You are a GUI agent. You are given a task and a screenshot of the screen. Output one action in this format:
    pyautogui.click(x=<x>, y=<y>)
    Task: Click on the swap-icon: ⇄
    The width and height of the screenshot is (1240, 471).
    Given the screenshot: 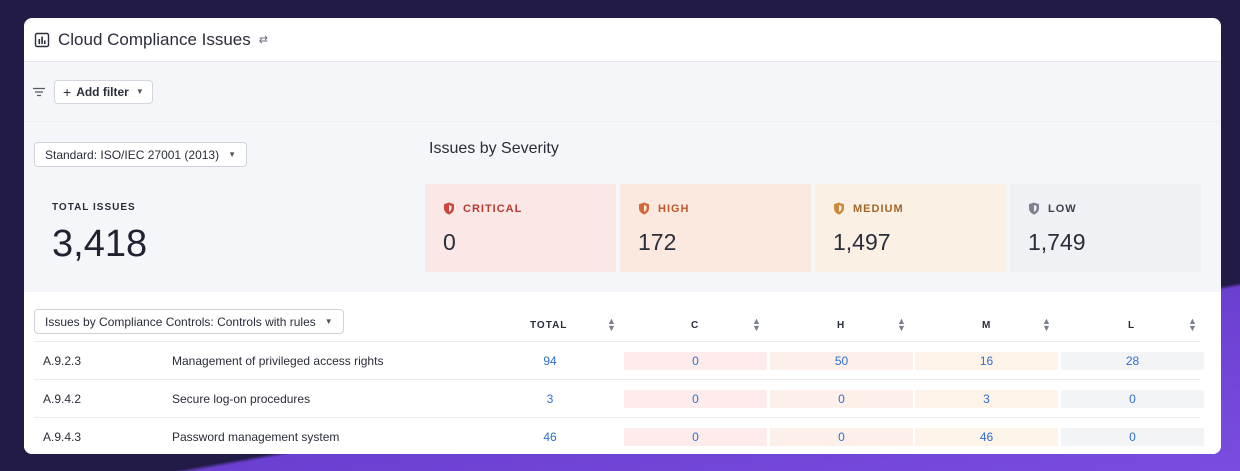 What is the action you would take?
    pyautogui.click(x=263, y=40)
    